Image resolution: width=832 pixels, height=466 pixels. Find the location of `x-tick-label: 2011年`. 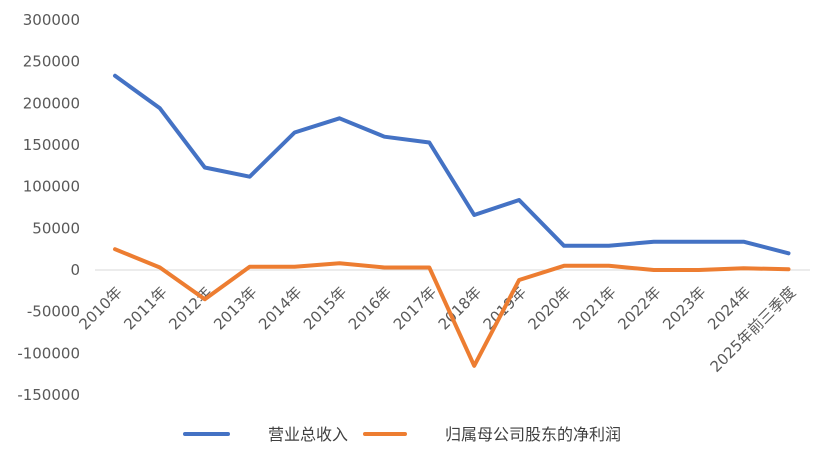

x-tick-label: 2011年 is located at coordinates (145, 308).